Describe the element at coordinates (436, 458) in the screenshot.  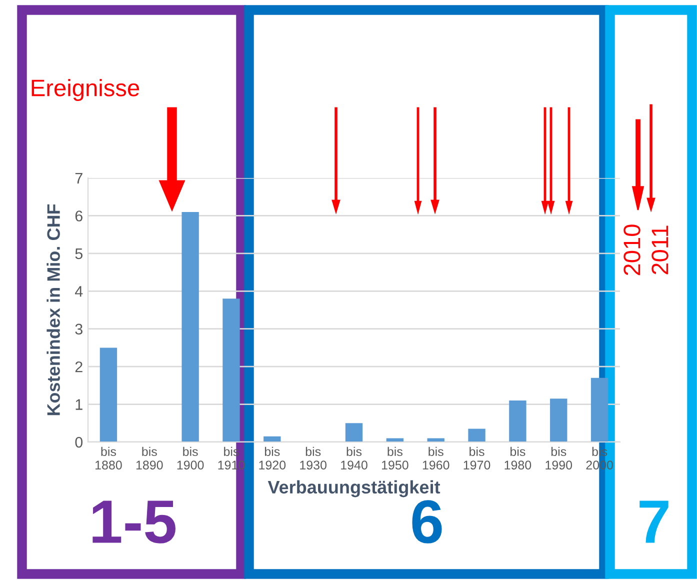
I see `x-tick-label: bis 1960` at that location.